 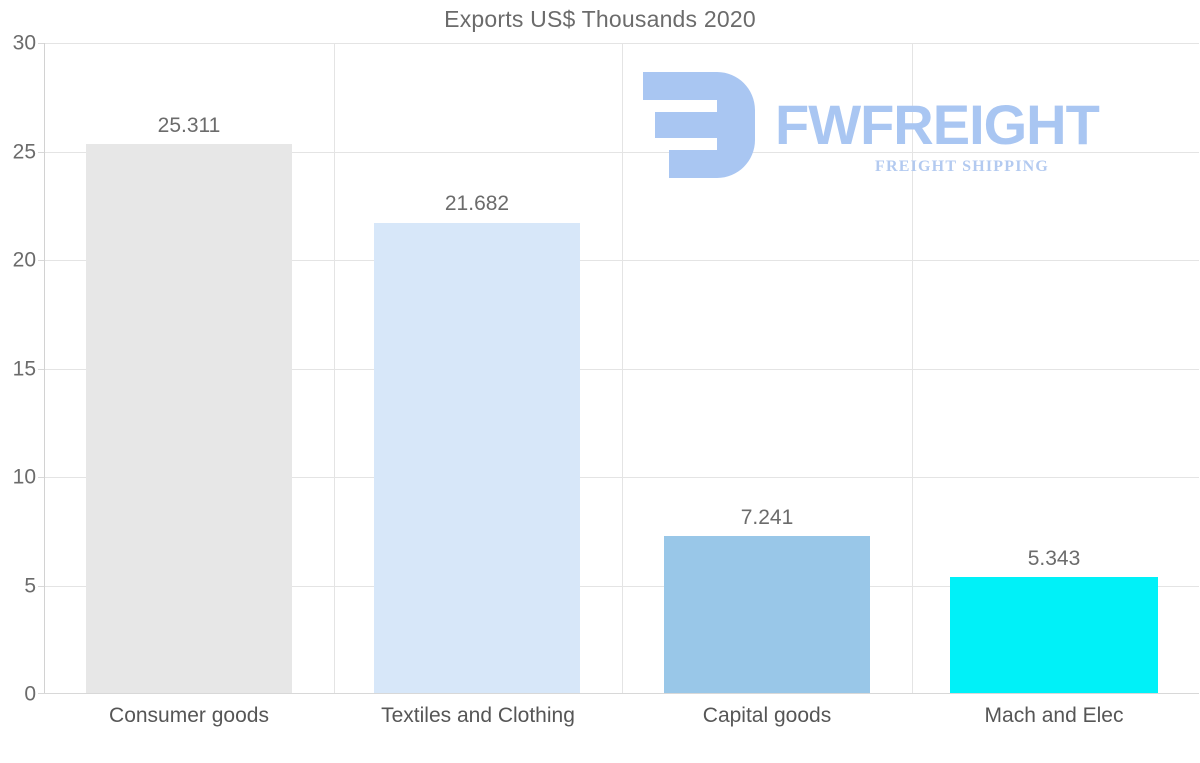 I want to click on x-tick-label-capital-goods: Capital goods, so click(x=767, y=715).